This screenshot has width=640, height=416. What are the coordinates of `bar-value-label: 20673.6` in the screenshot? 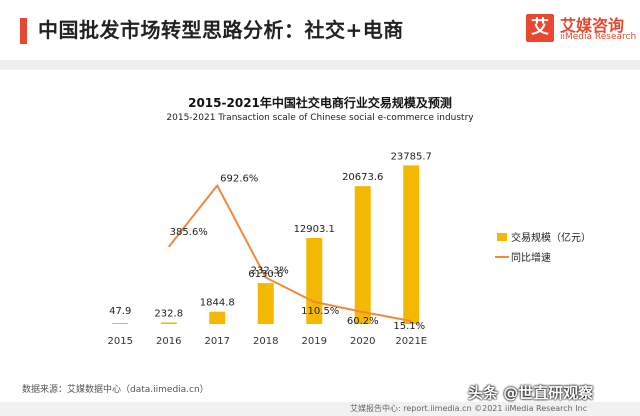 It's located at (362, 177).